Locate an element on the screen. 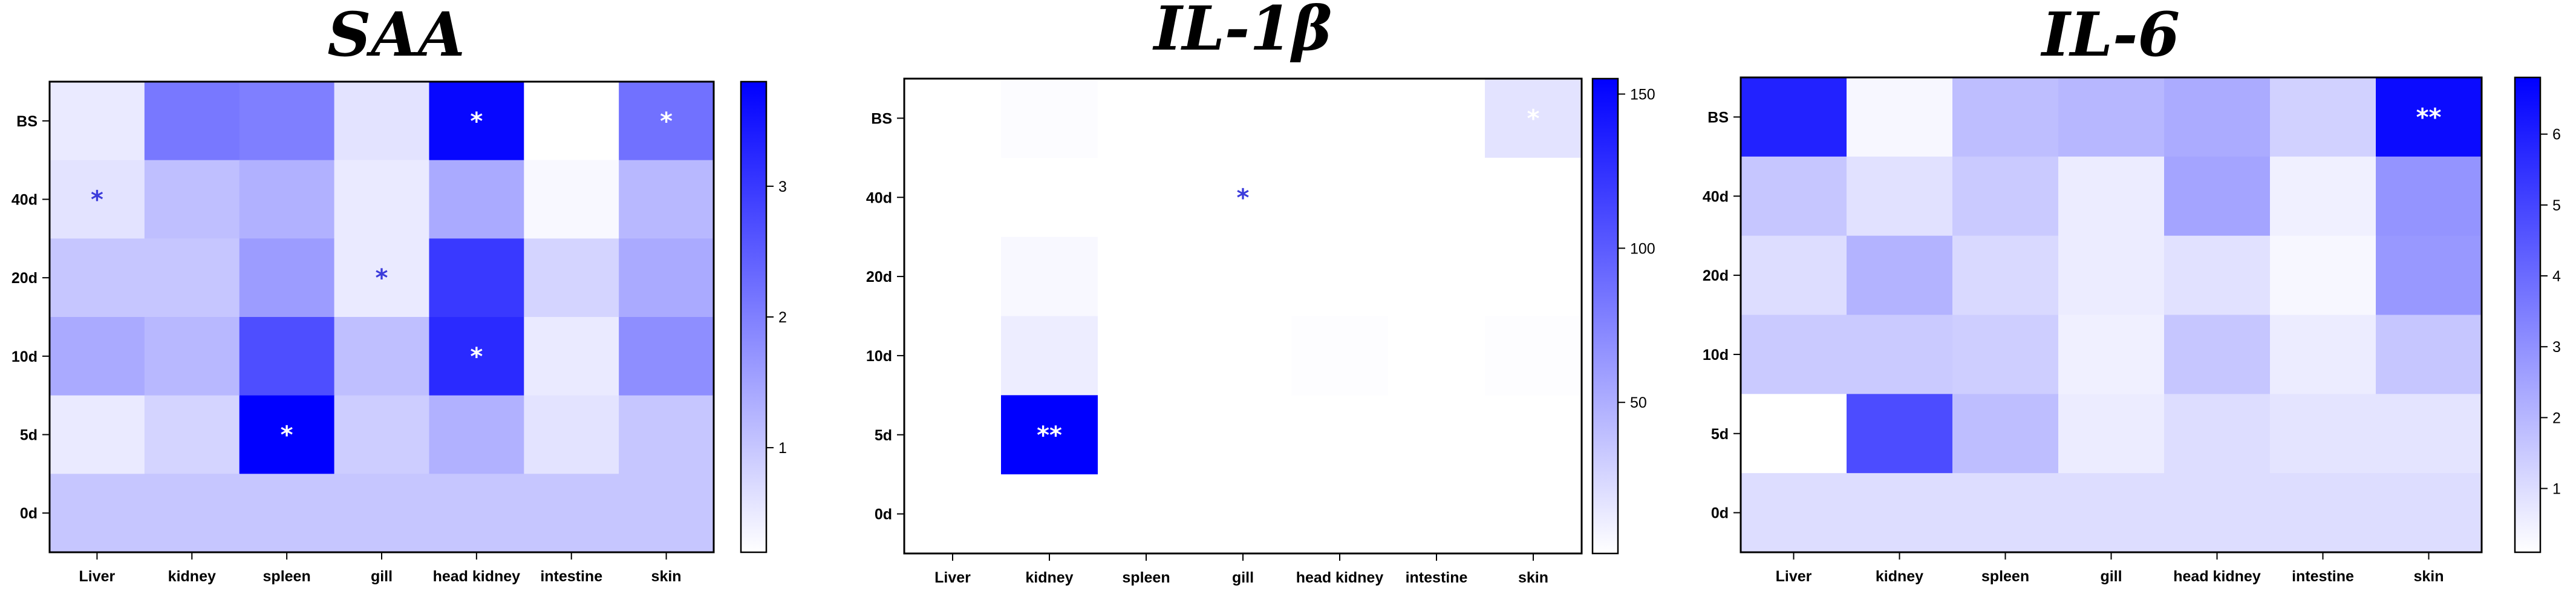 The height and width of the screenshot is (594, 2576). y-tick-label: 10d is located at coordinates (879, 357).